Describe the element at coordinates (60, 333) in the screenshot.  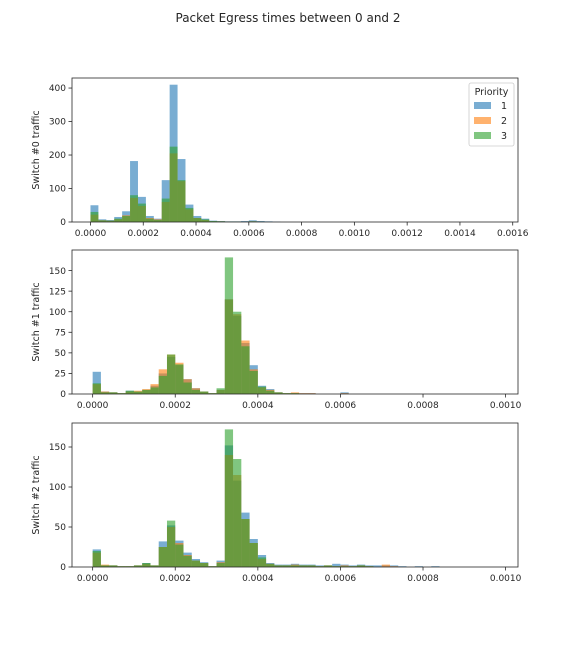
I see `y-tick-label: 75` at that location.